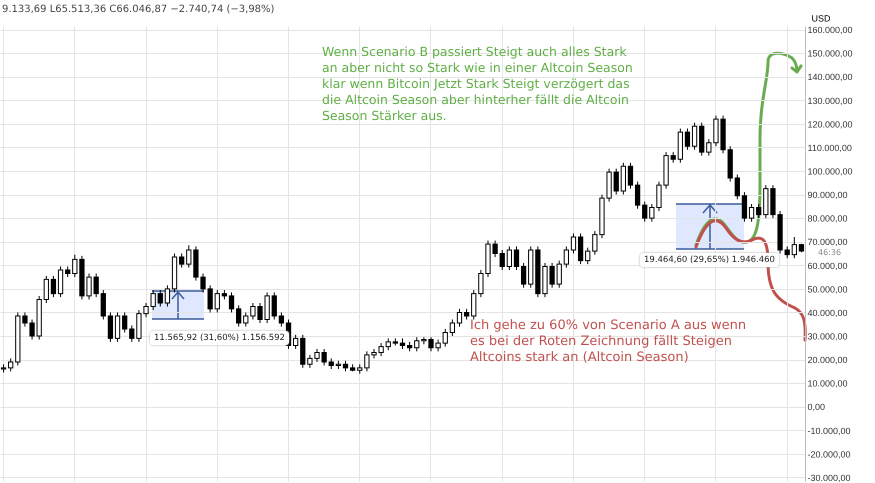  I want to click on y-tick-label: 50.000,00, so click(828, 289).